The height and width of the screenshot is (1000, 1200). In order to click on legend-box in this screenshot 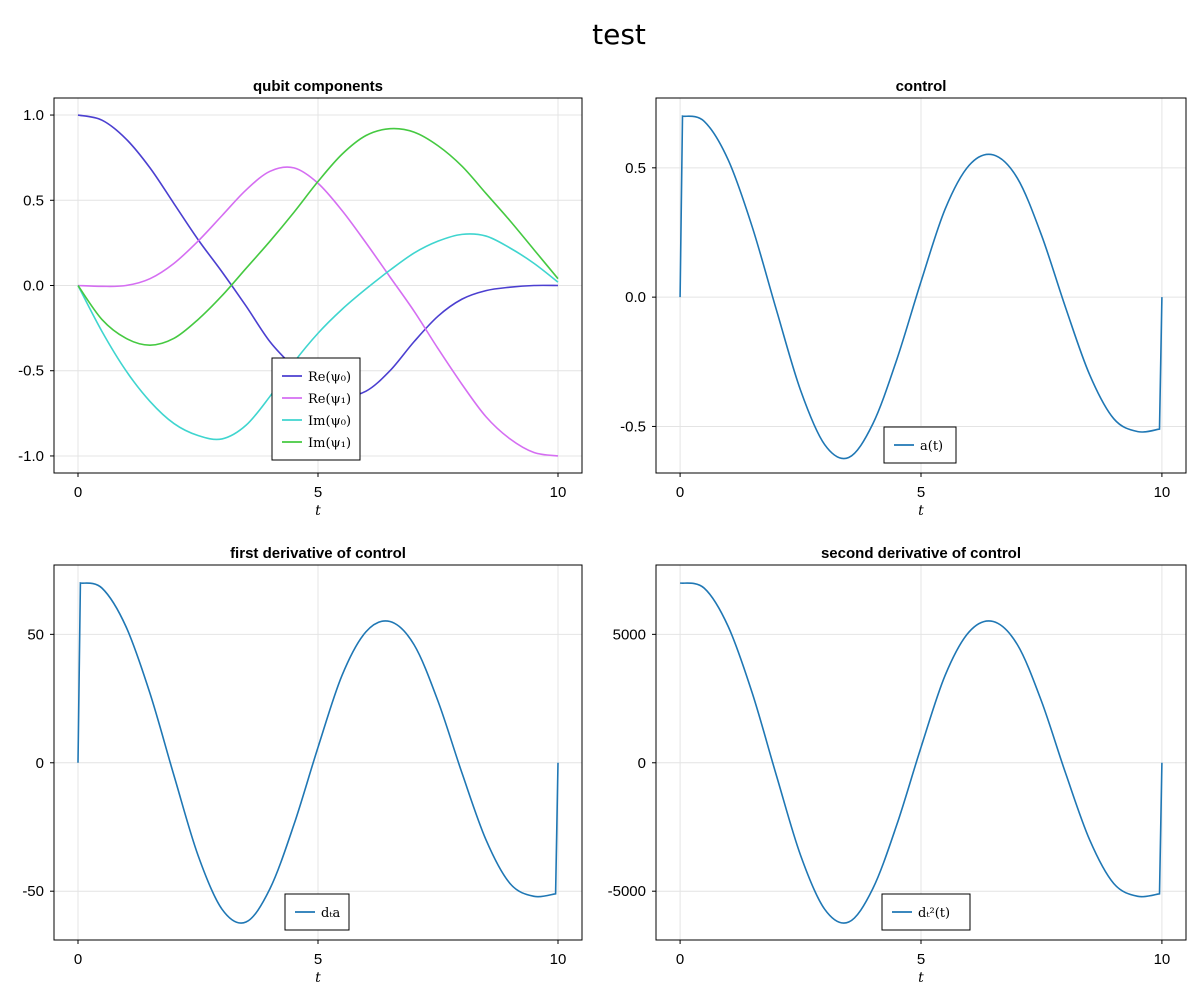, I will do `click(316, 409)`.